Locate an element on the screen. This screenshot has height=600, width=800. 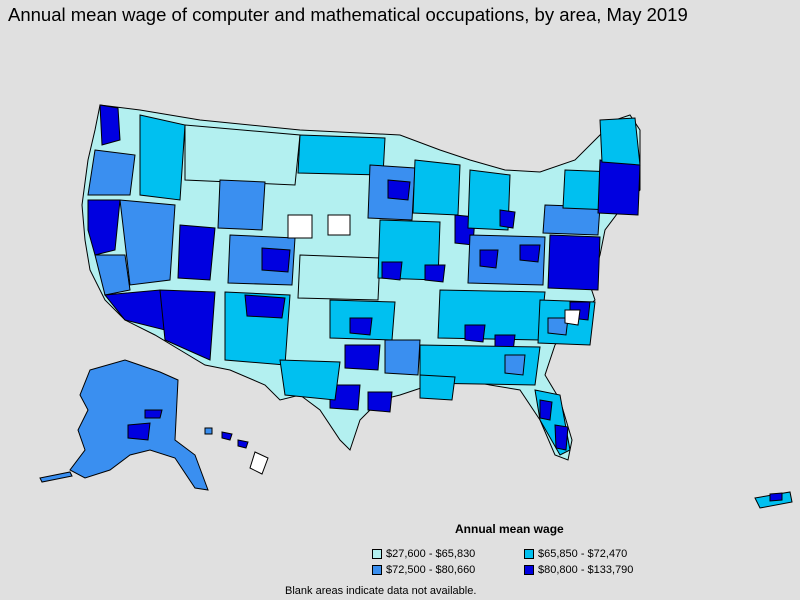
legend-label-2: $65,850 - $72,470 is located at coordinates (583, 554).